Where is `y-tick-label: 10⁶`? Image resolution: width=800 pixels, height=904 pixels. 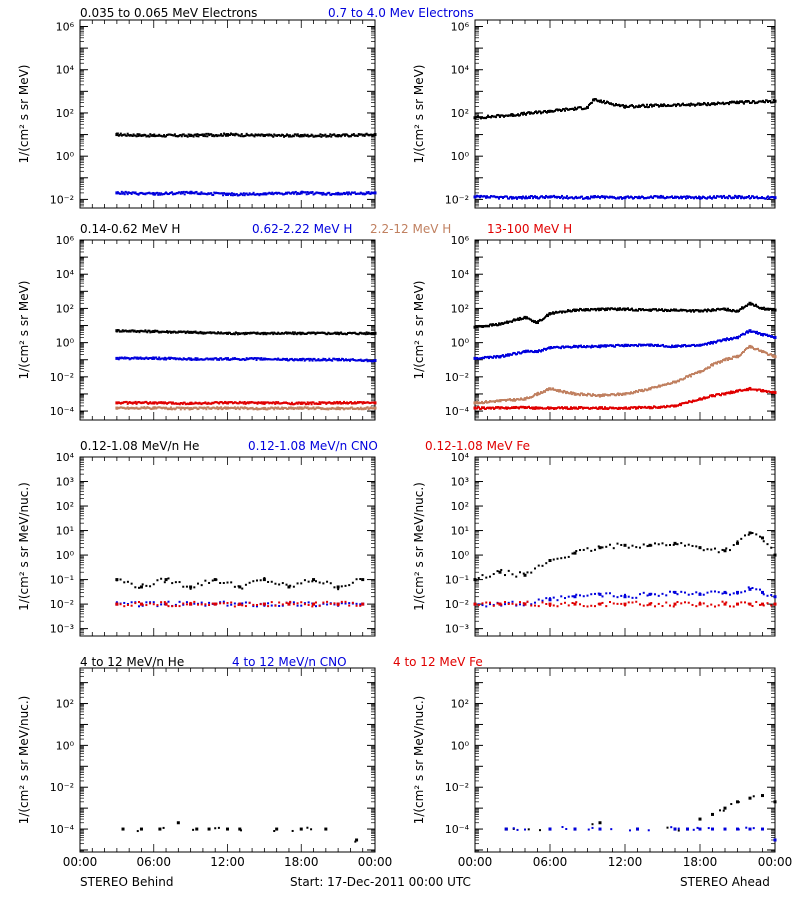 y-tick-label: 10⁶ is located at coordinates (65, 240).